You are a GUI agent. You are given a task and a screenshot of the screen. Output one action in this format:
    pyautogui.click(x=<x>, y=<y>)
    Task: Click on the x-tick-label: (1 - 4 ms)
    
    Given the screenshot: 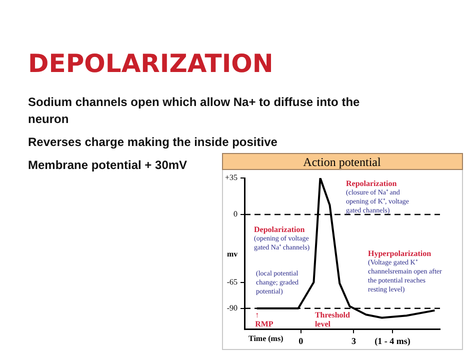 What is the action you would take?
    pyautogui.click(x=392, y=341)
    